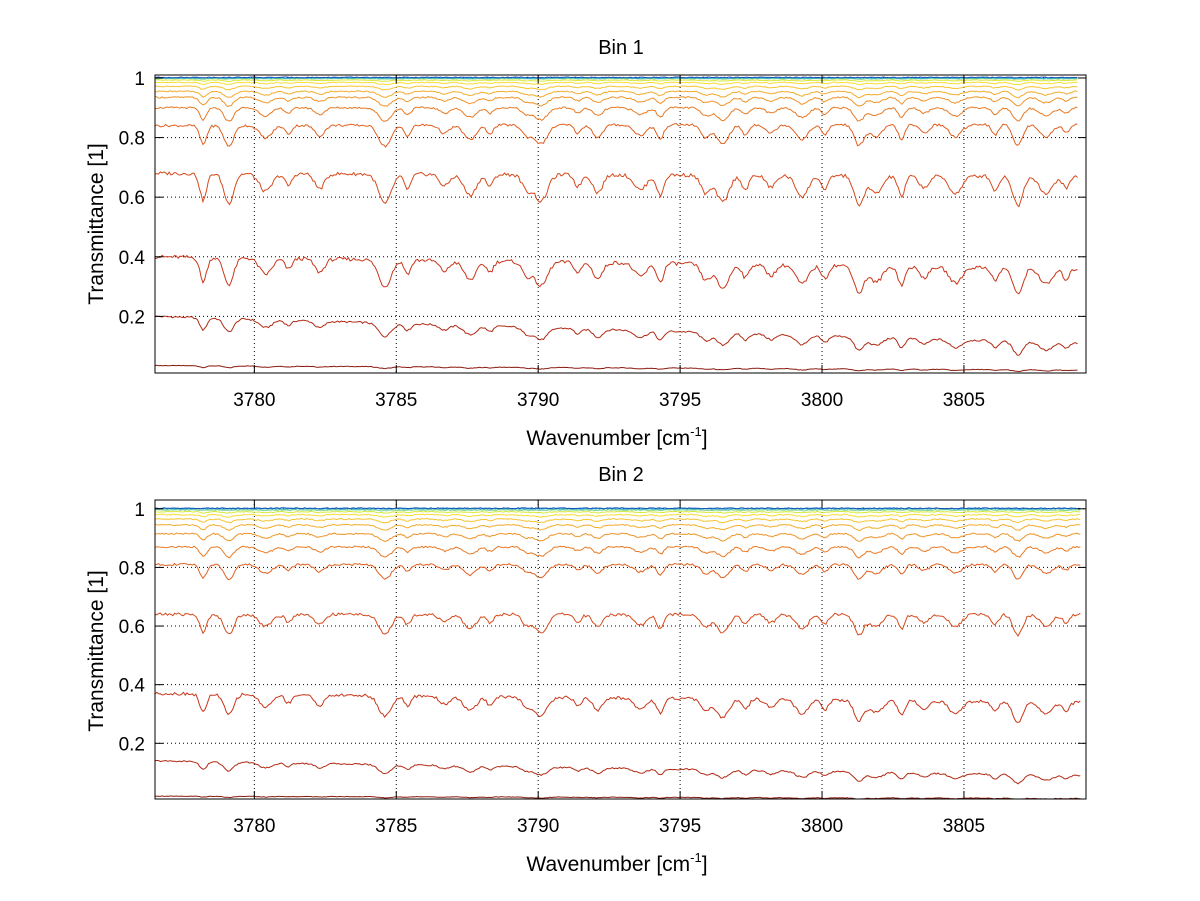  What do you see at coordinates (621, 48) in the screenshot?
I see `plot-title: Bin 1` at bounding box center [621, 48].